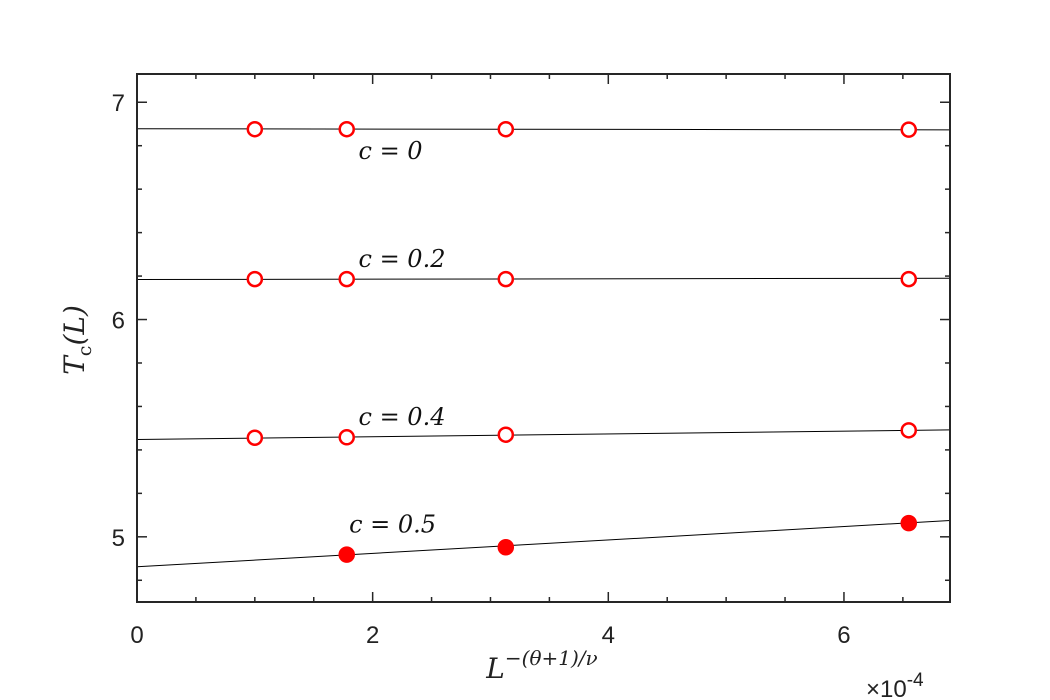  Describe the element at coordinates (392, 525) in the screenshot. I see `series-label: c = 0.5` at that location.